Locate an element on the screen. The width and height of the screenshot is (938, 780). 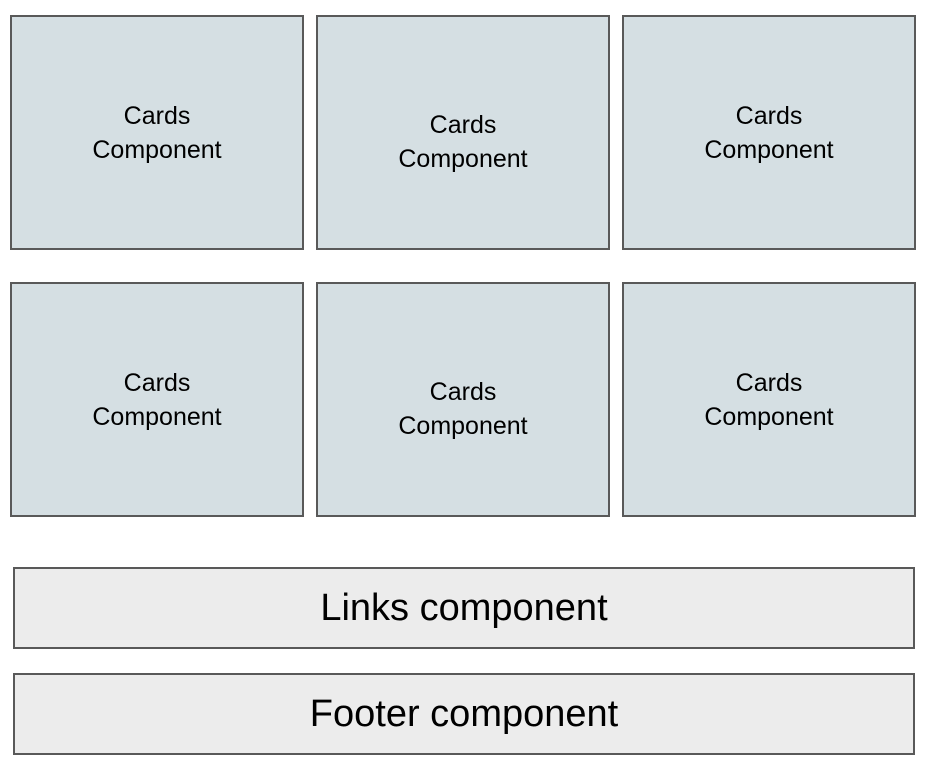
links-component-box: Links component is located at coordinates (464, 608).